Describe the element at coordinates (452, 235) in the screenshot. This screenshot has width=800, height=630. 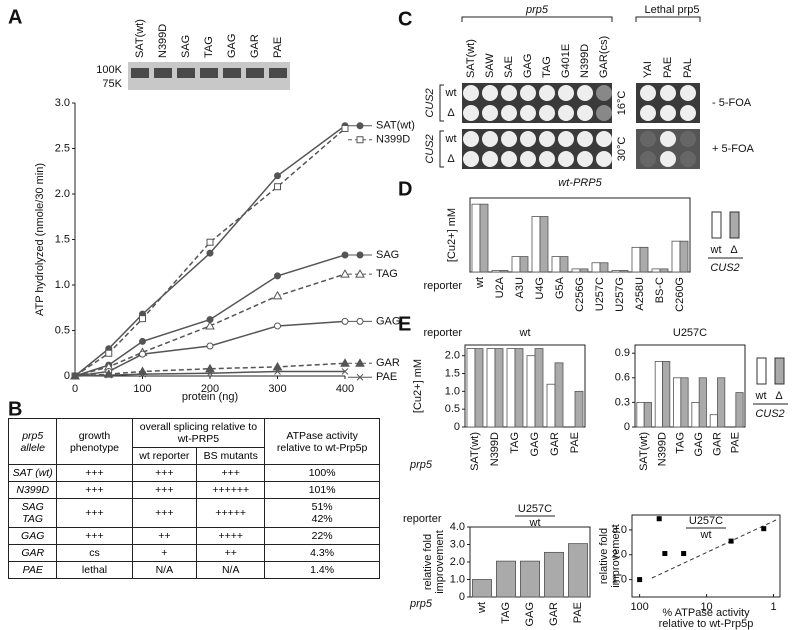
I see `label: [Cu2+] mM` at that location.